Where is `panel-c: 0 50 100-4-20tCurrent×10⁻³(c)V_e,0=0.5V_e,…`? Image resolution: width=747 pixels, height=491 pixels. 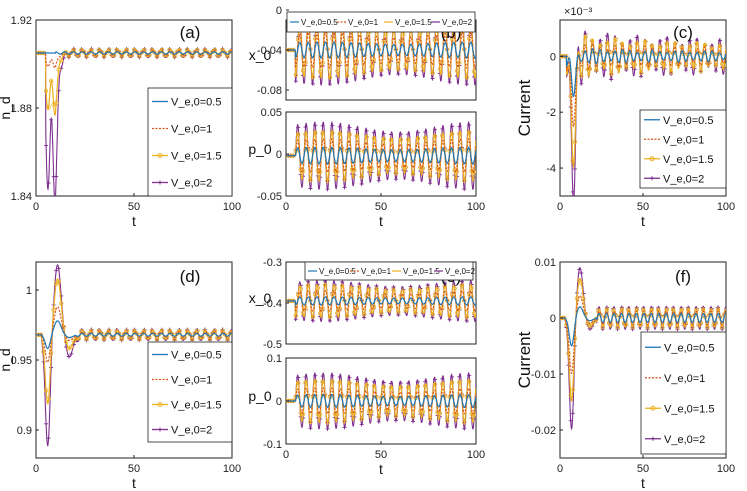
panel-c: 0 50 100-4-20tCurrent×10⁻³(c)V_e,0=0.5V_e,… is located at coordinates (625, 117).